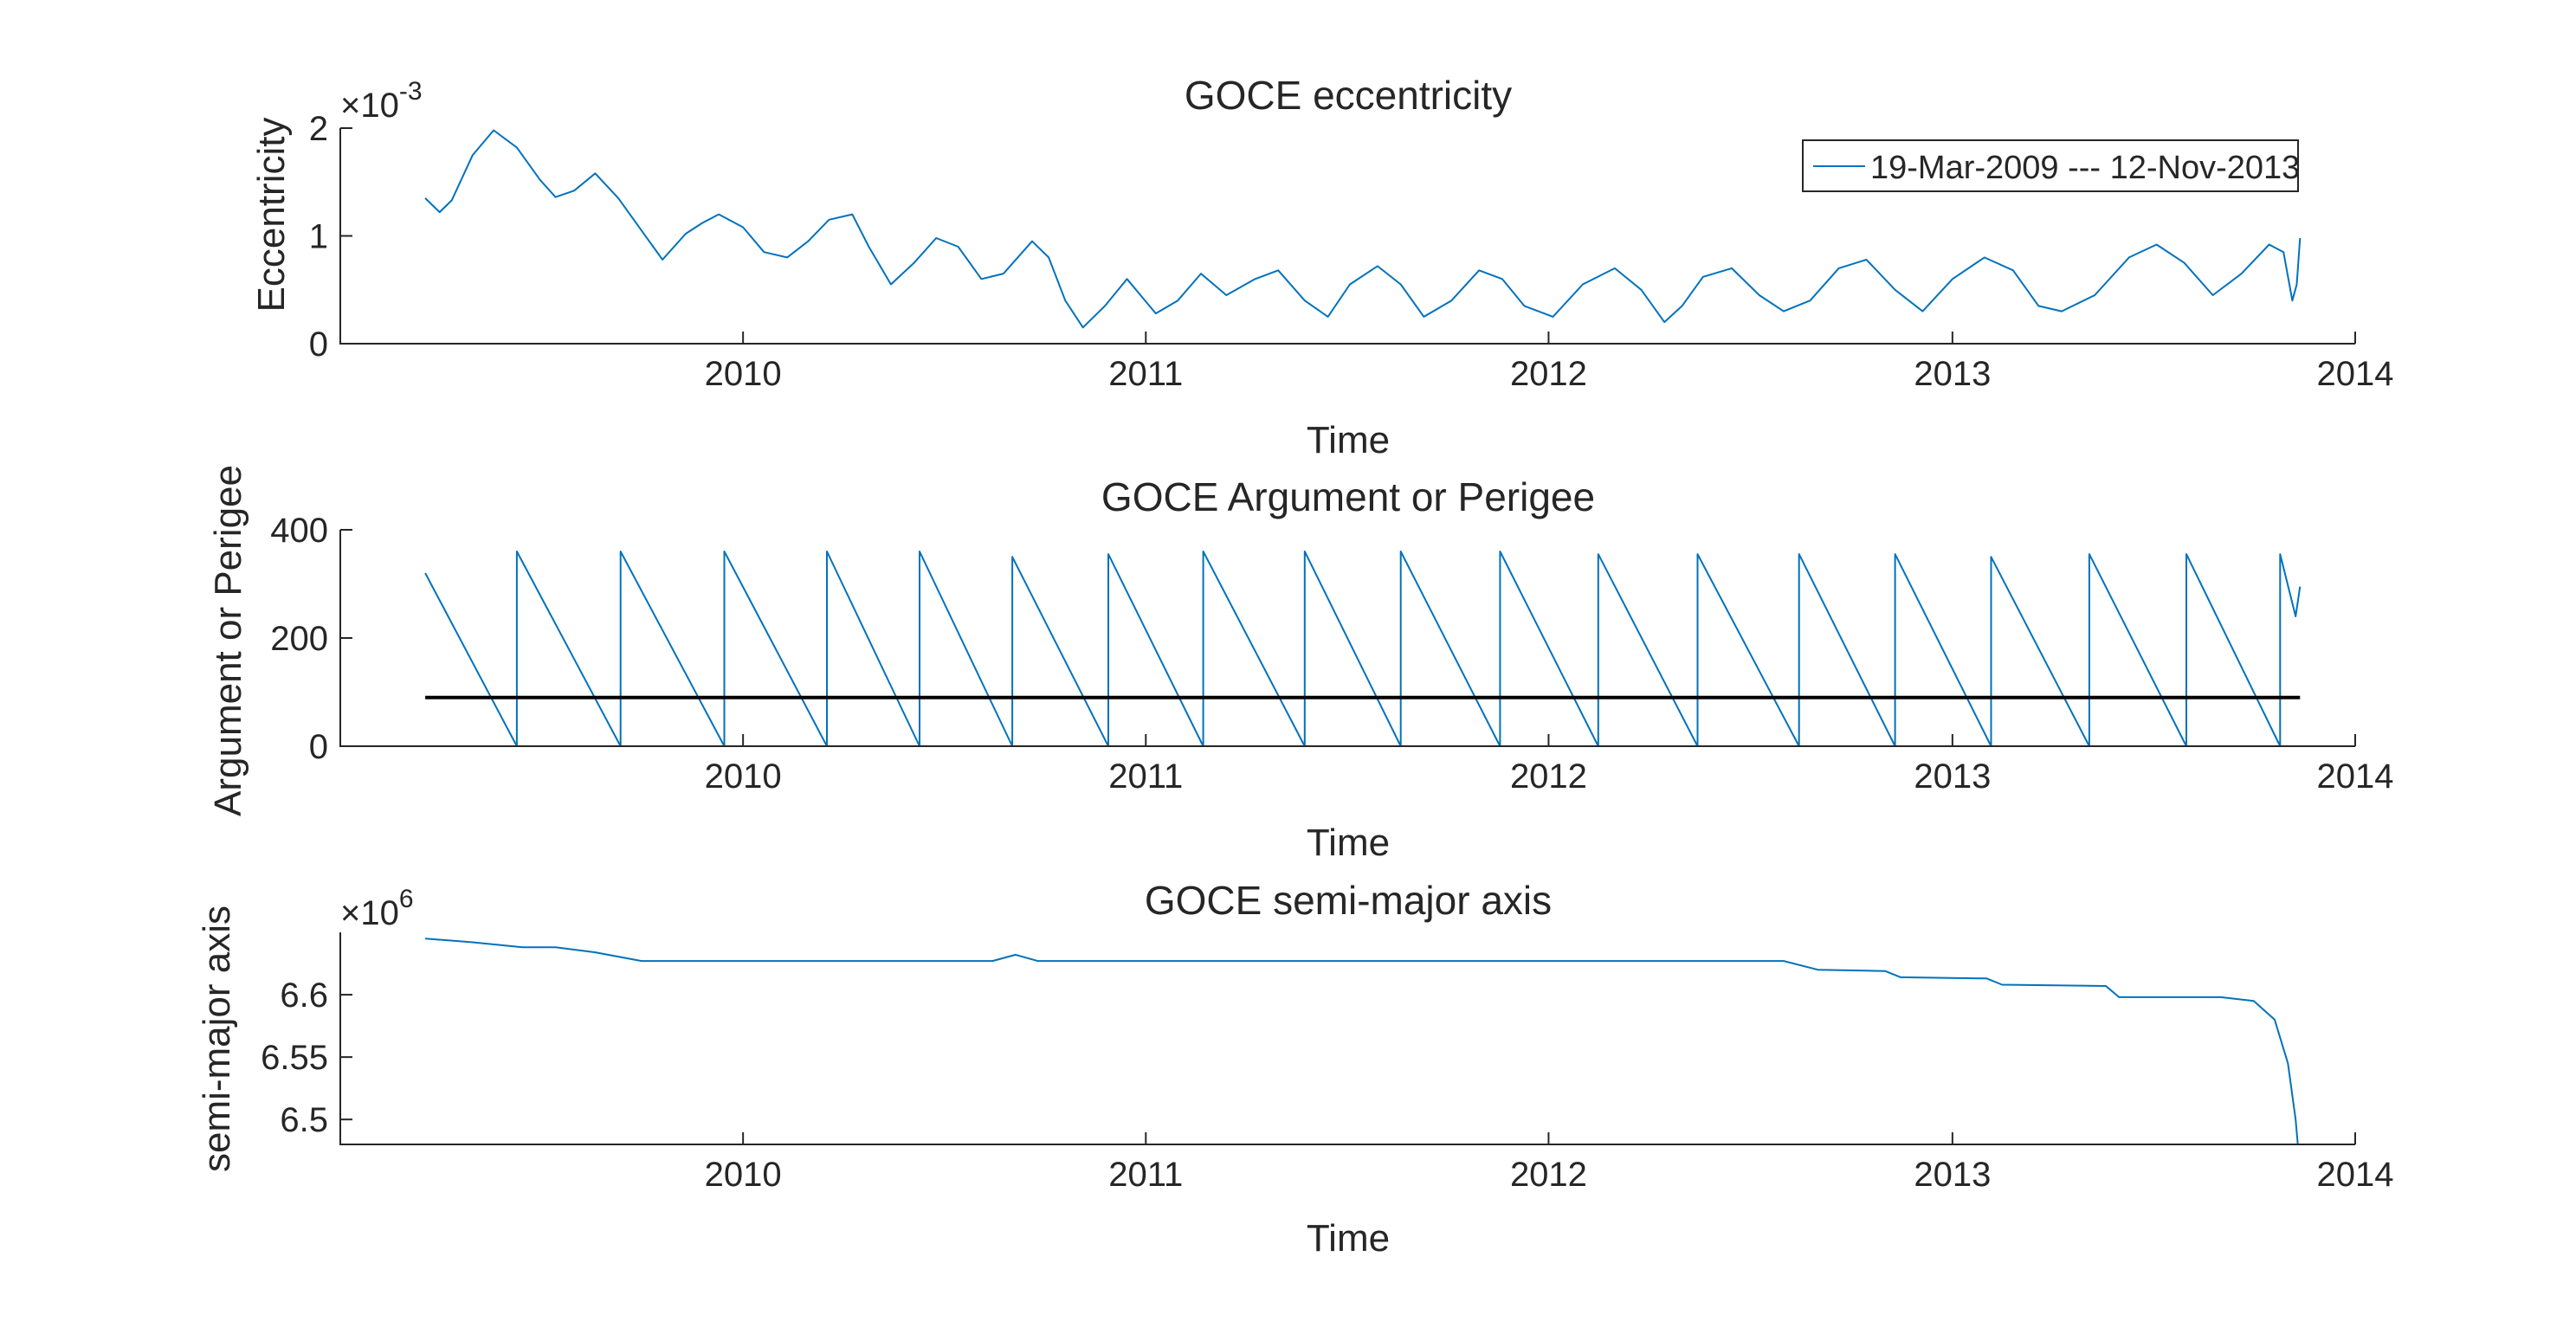 The height and width of the screenshot is (1334, 2576). I want to click on y-axis-title: Eccentricity, so click(271, 215).